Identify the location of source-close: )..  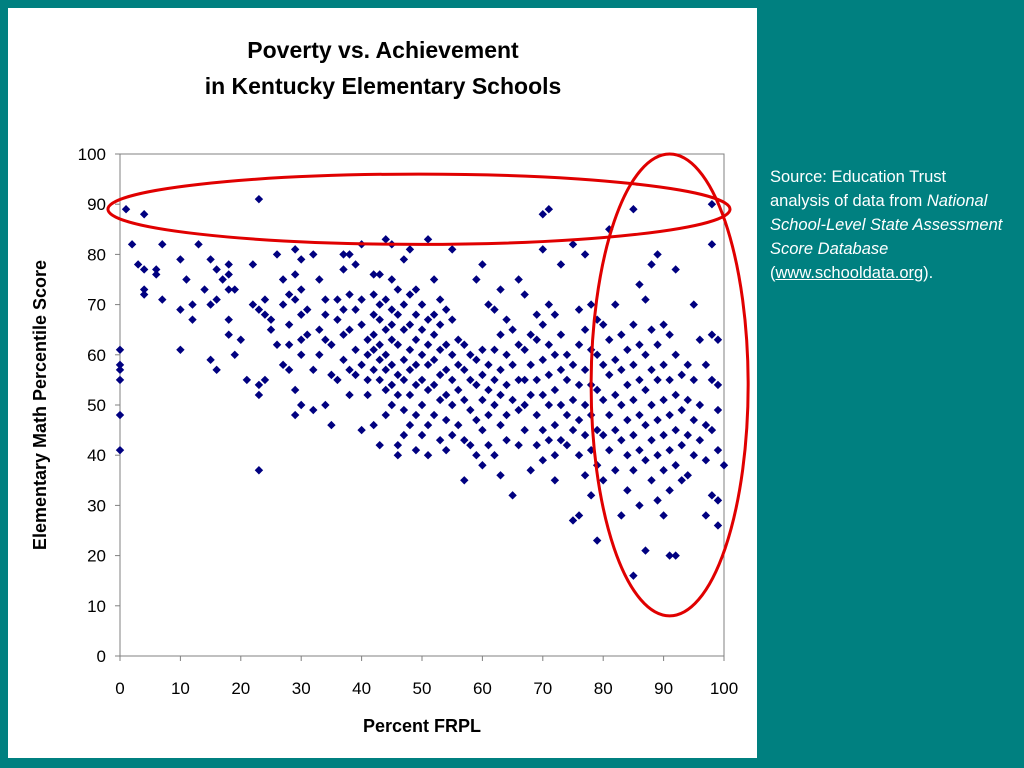
(928, 273).